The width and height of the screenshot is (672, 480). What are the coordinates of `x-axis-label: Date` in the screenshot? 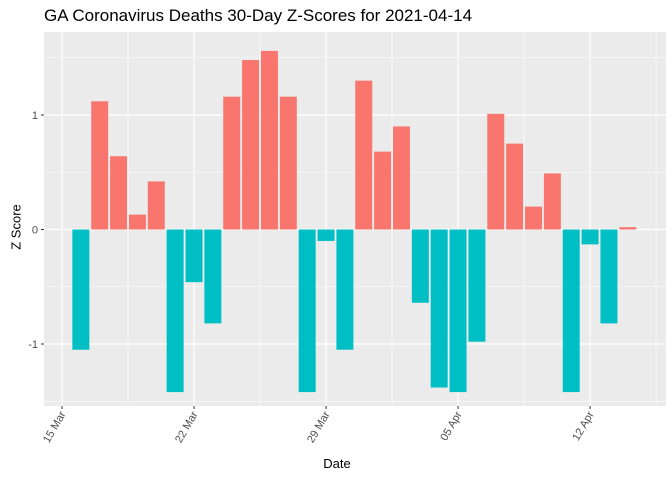 It's located at (337, 463).